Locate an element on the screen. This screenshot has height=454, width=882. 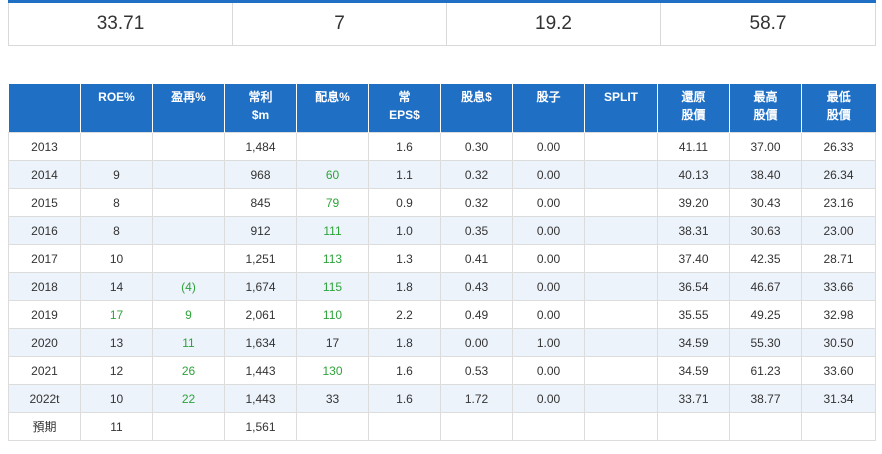
table-cell: 110 is located at coordinates (332, 314).